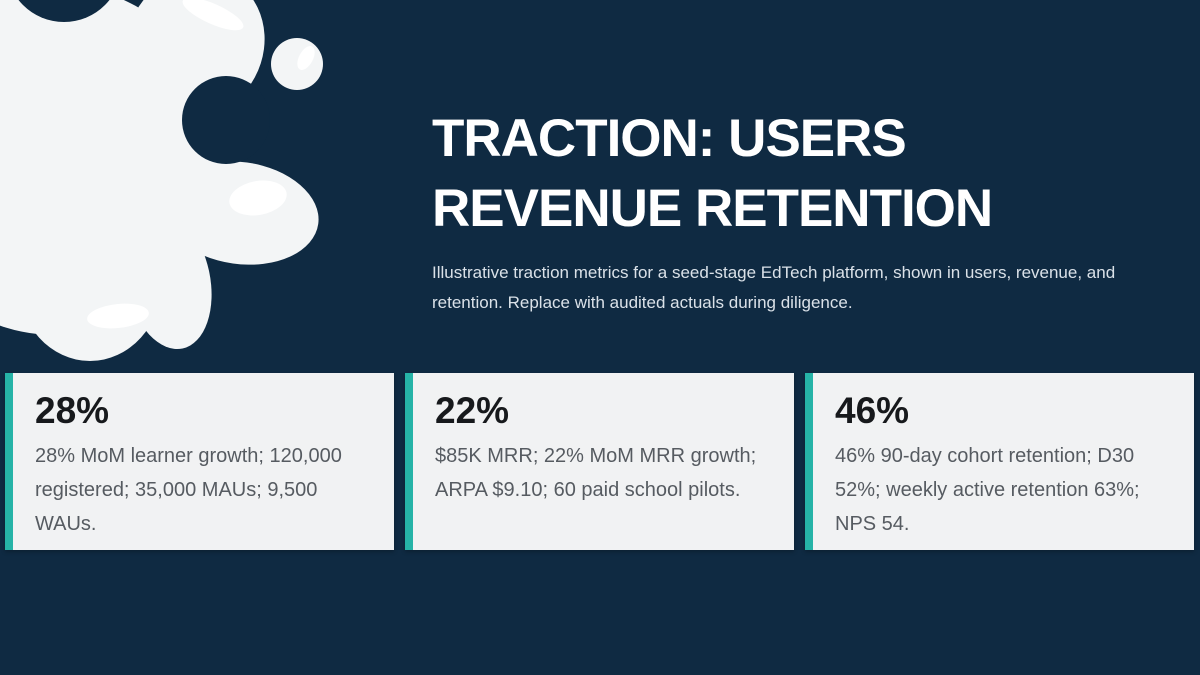 The width and height of the screenshot is (1200, 675). Describe the element at coordinates (712, 173) in the screenshot. I see `page-title: TRACTION: USERS REVENUE RETENTION` at that location.